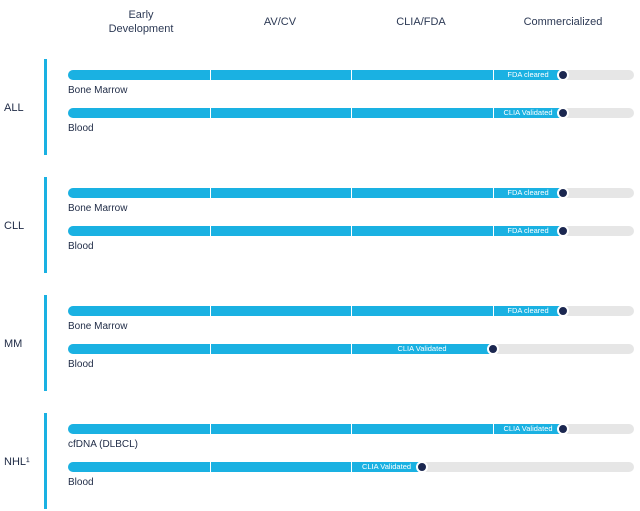 The height and width of the screenshot is (511, 640). What do you see at coordinates (14, 108) in the screenshot?
I see `indication-label: ALL` at bounding box center [14, 108].